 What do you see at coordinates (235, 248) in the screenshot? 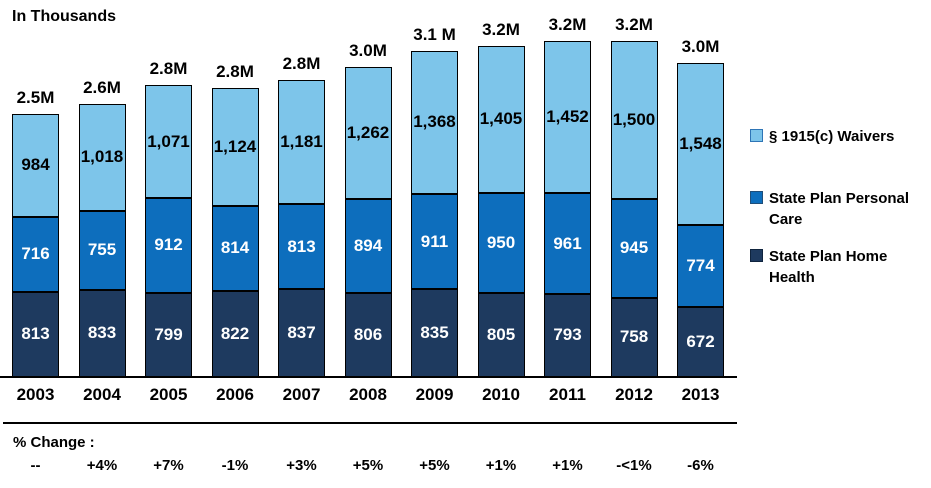
I see `bar-segment-value: 814` at bounding box center [235, 248].